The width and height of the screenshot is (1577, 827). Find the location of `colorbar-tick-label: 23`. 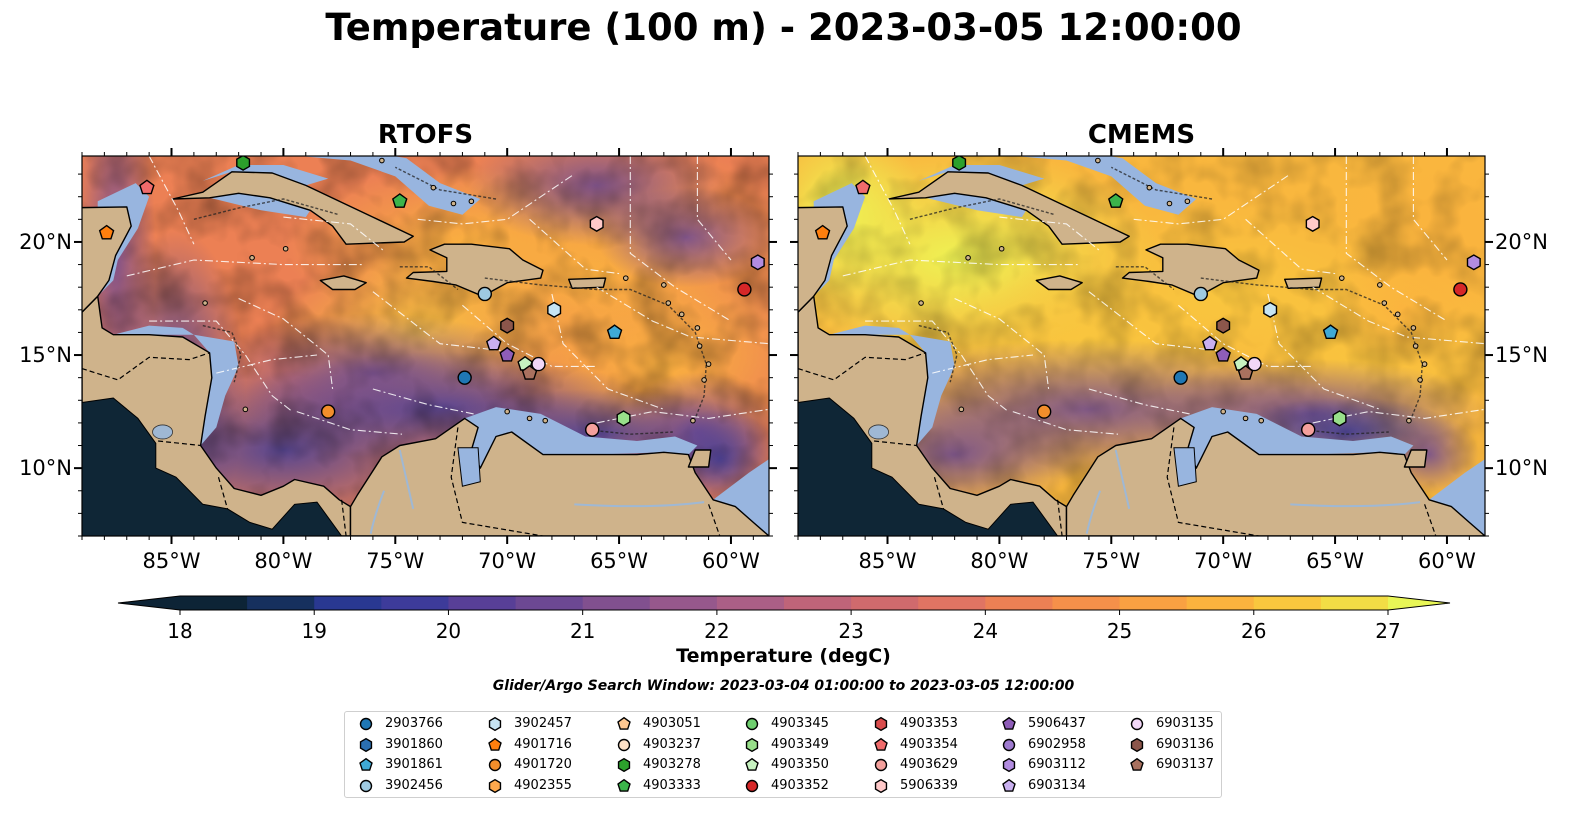

colorbar-tick-label: 23 is located at coordinates (850, 631).